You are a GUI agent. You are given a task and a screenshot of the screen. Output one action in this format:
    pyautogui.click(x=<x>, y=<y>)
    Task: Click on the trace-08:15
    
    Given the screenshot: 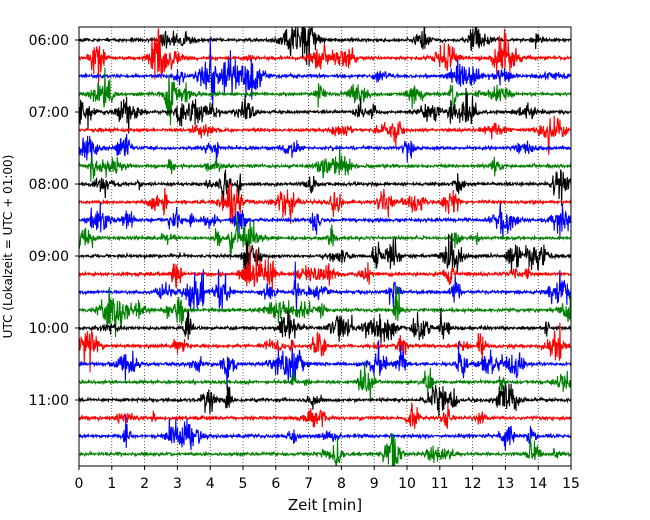 What is the action you would take?
    pyautogui.click(x=325, y=203)
    